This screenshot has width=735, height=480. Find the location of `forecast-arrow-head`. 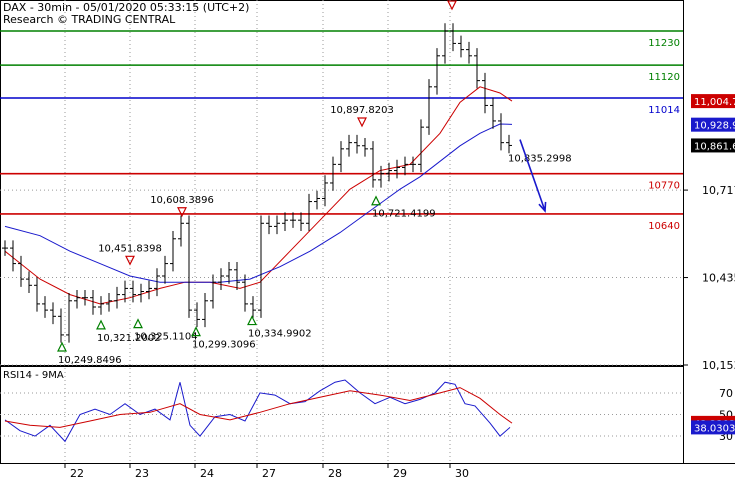

forecast-arrow-head is located at coordinates (542, 207).